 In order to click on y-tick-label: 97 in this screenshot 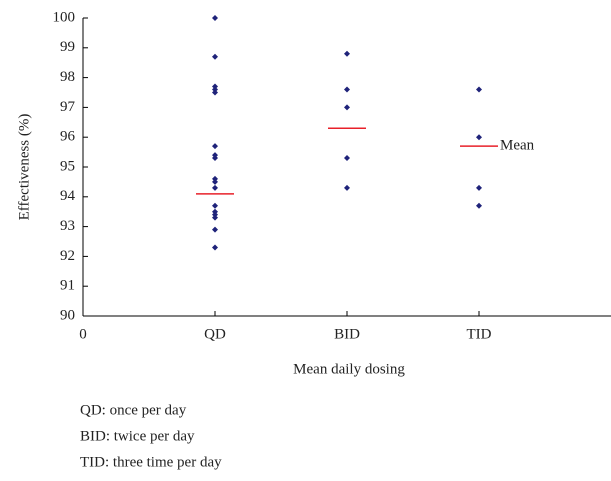, I will do `click(68, 107)`.